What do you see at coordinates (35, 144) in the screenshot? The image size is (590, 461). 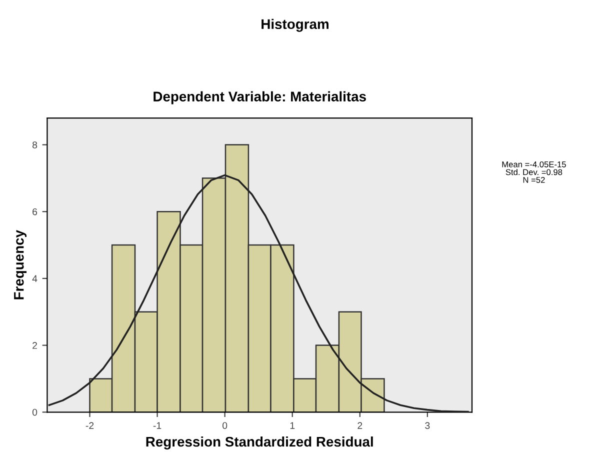 I see `y-tick-label: 8` at bounding box center [35, 144].